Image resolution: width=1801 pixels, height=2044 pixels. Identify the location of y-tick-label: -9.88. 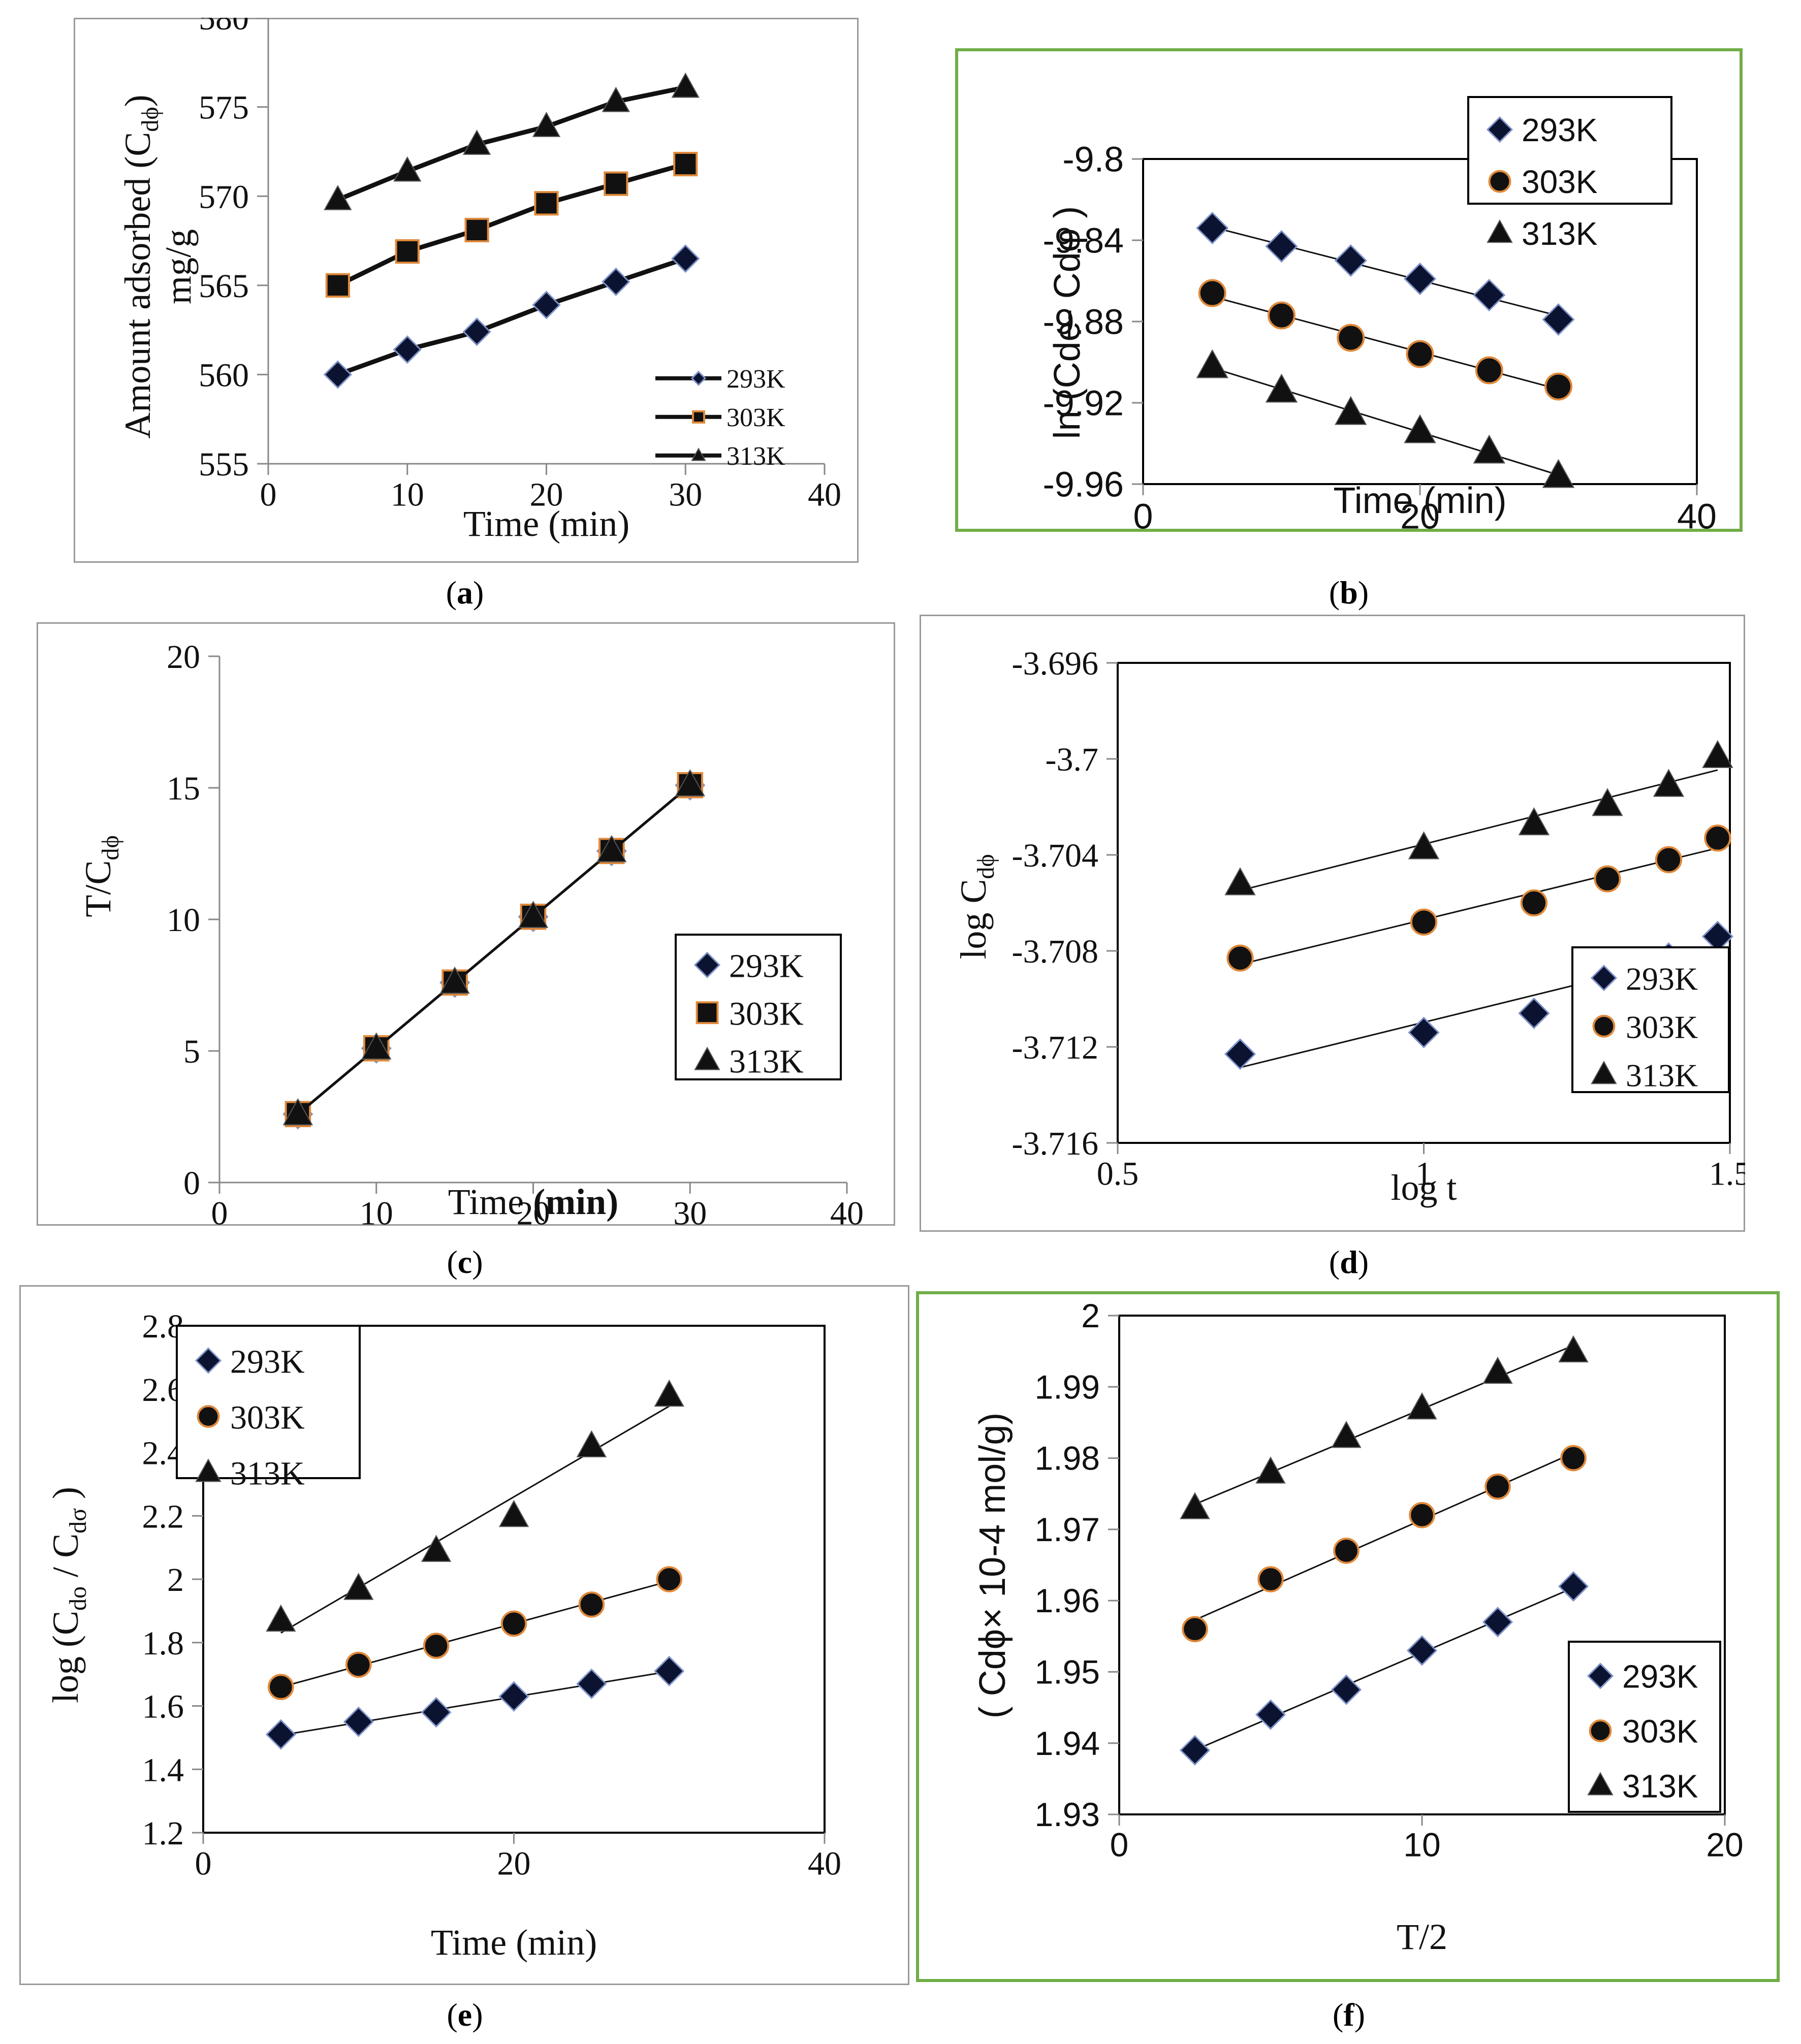
(1083, 322).